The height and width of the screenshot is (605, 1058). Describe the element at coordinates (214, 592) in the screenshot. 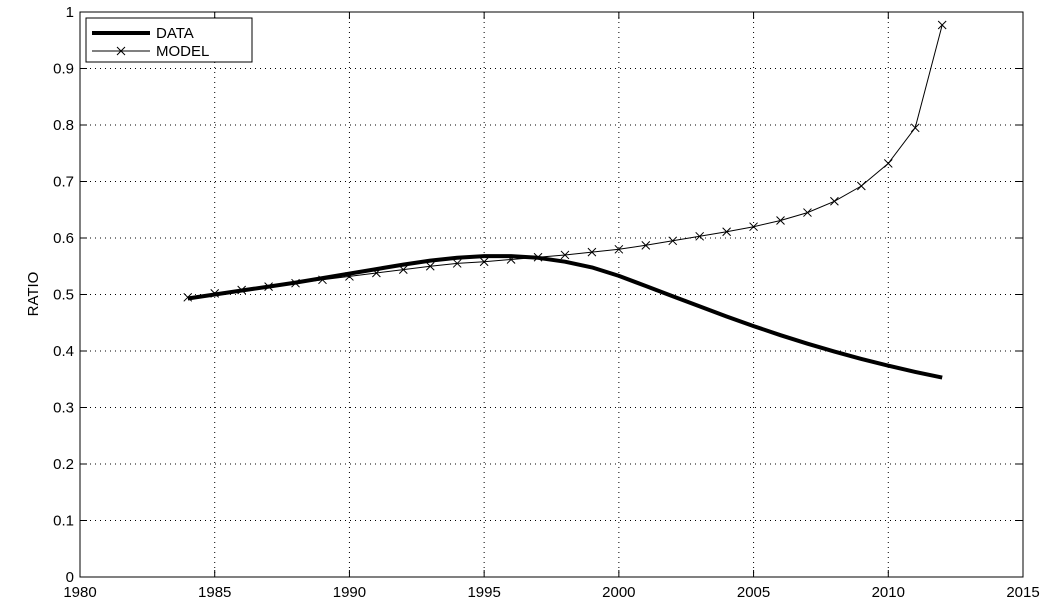

I see `x-tick-label: 1985` at that location.